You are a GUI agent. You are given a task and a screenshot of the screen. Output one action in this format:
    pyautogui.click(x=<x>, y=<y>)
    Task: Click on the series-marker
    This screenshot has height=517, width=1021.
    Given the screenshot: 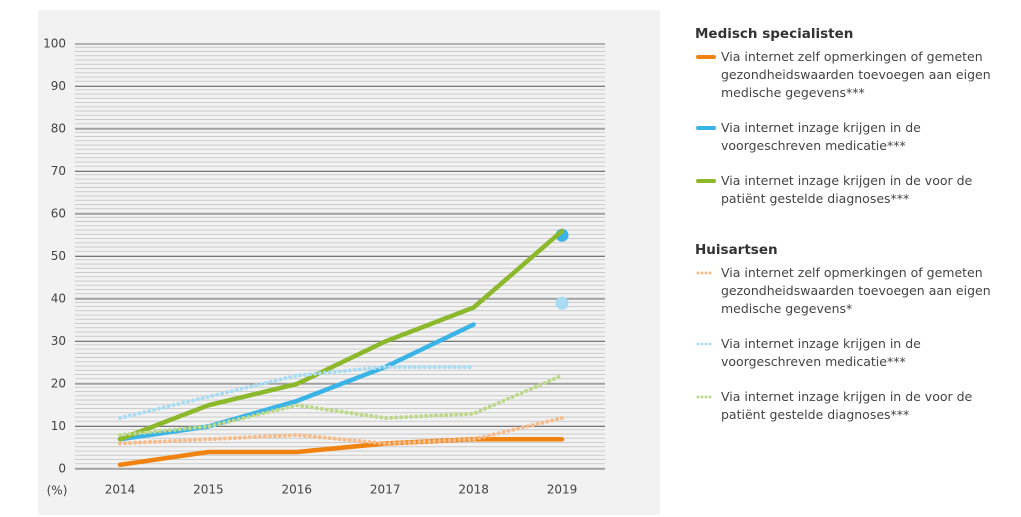 What is the action you would take?
    pyautogui.click(x=562, y=303)
    